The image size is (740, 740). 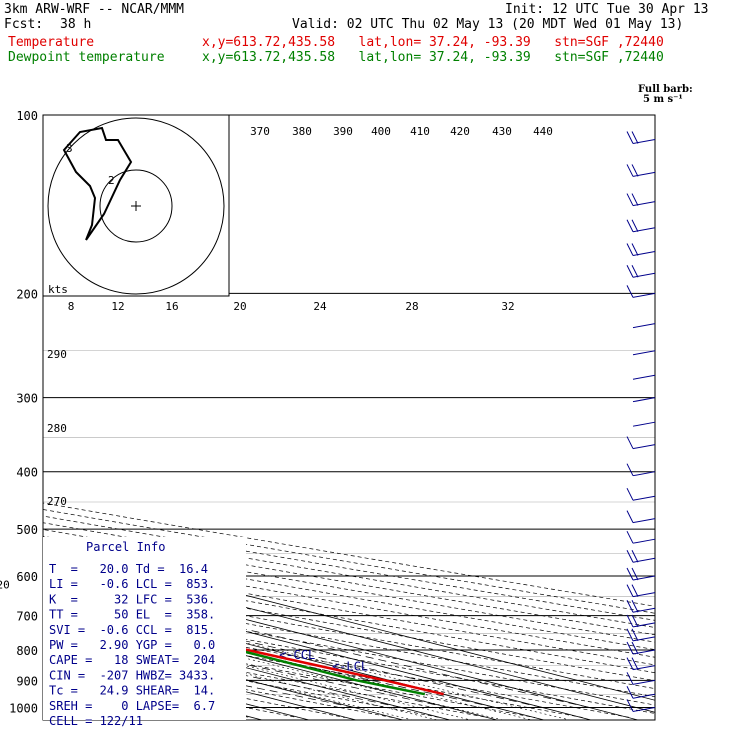 What do you see at coordinates (502, 131) in the screenshot?
I see `theta-label: 430` at bounding box center [502, 131].